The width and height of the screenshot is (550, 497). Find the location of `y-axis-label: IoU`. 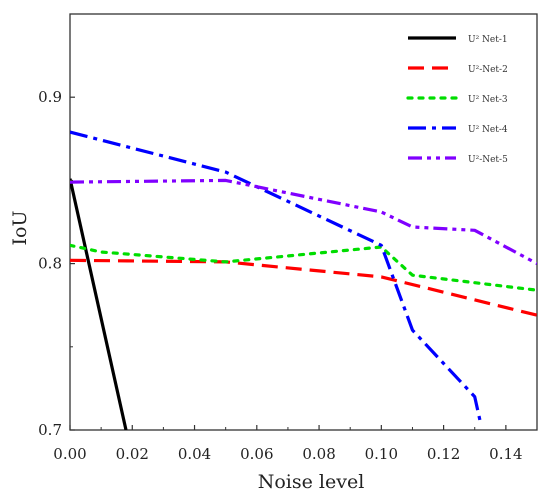

y-axis-label: IoU is located at coordinates (20, 228).